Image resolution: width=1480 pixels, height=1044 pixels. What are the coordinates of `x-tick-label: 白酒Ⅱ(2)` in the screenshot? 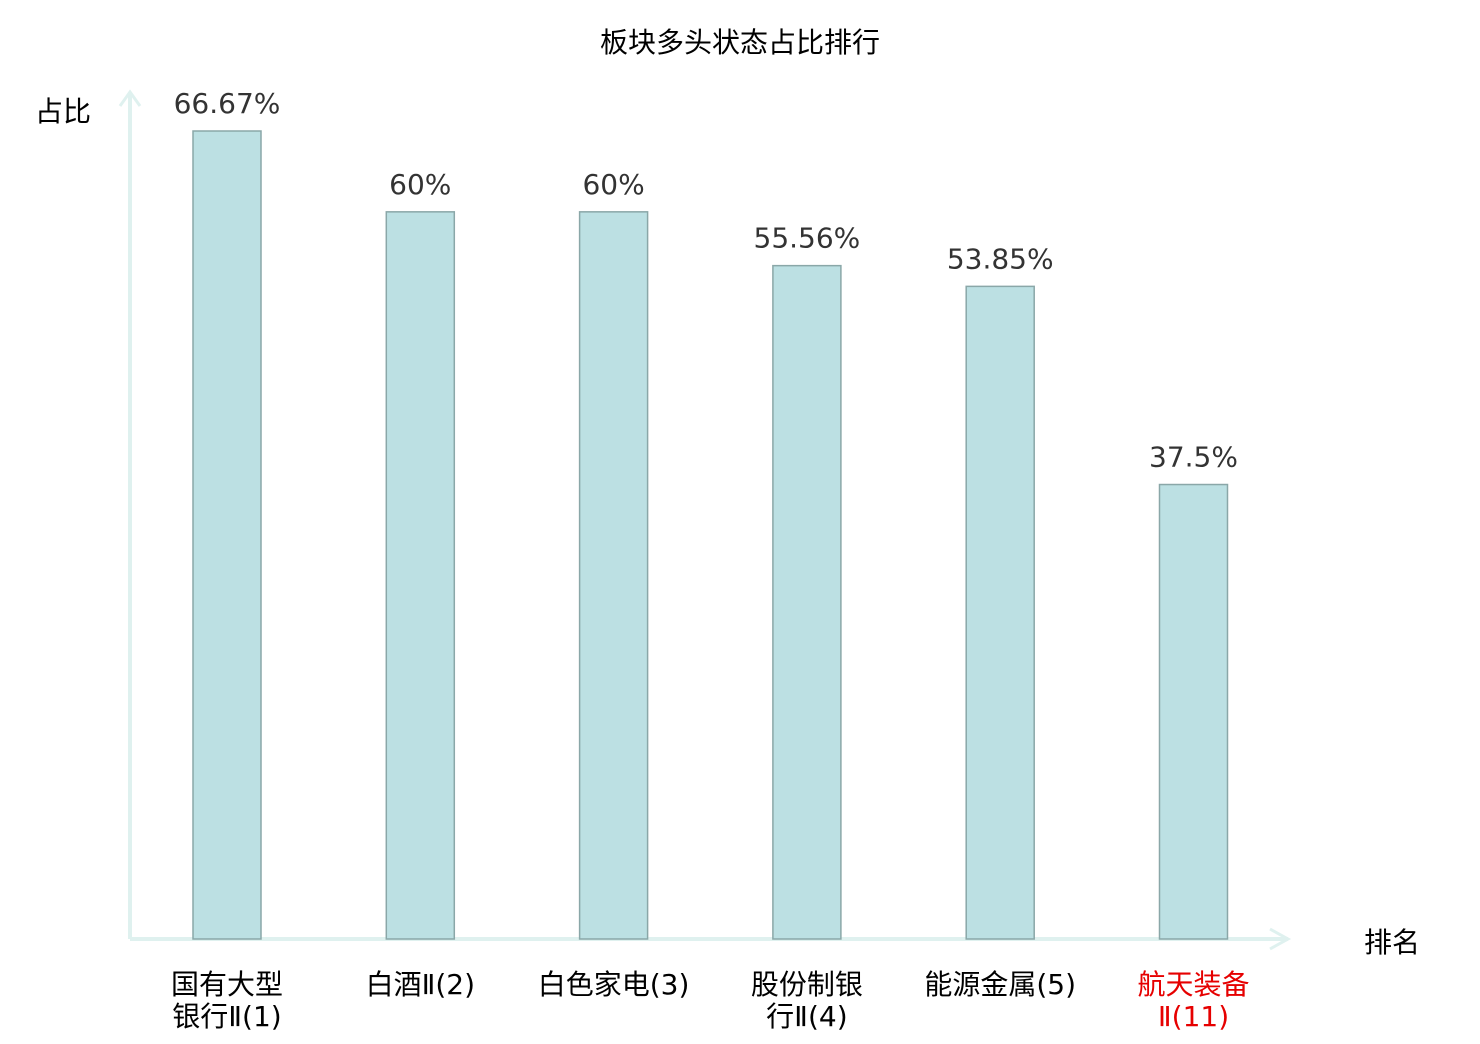 It's located at (420, 984).